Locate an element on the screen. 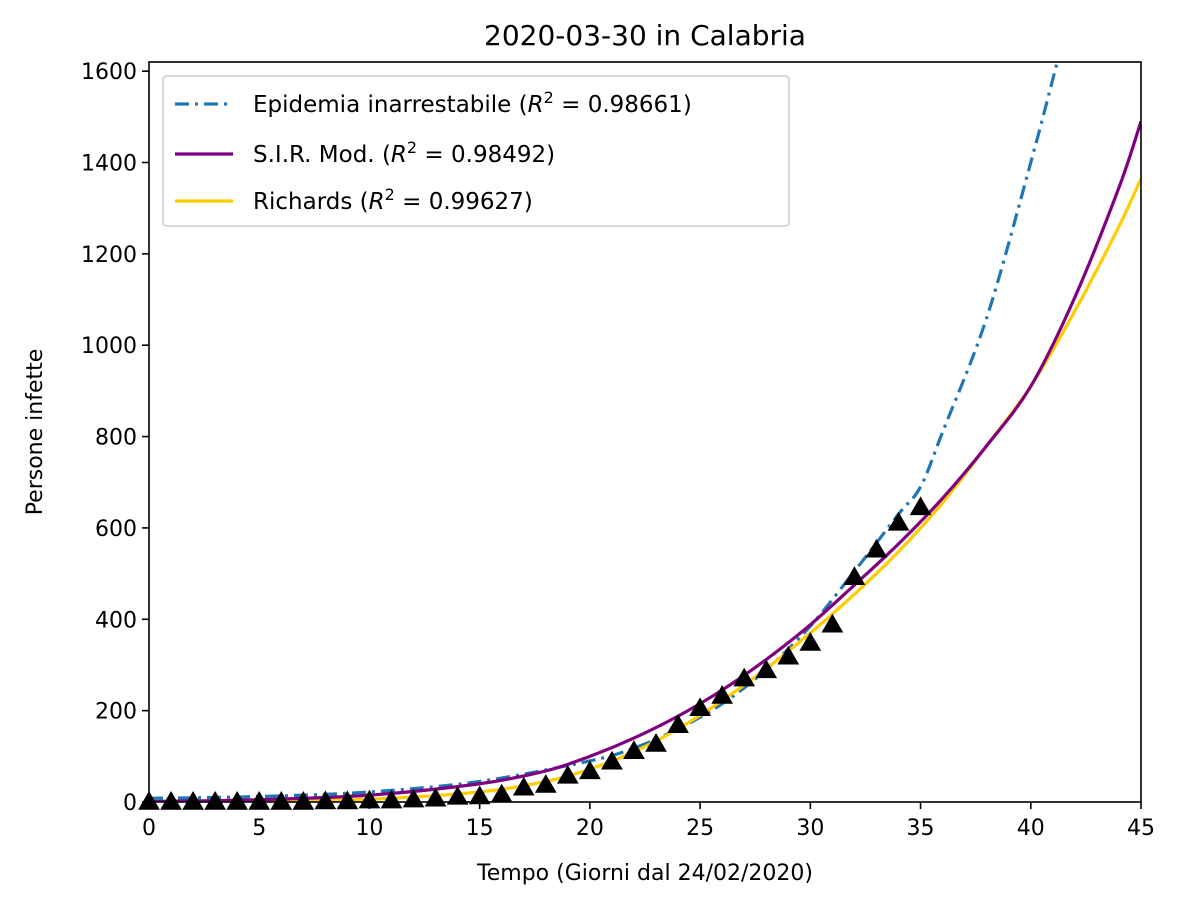 The image size is (1179, 908). x-axis: 0 5 10 15 20 25 30 35 40 45 is located at coordinates (648, 821).